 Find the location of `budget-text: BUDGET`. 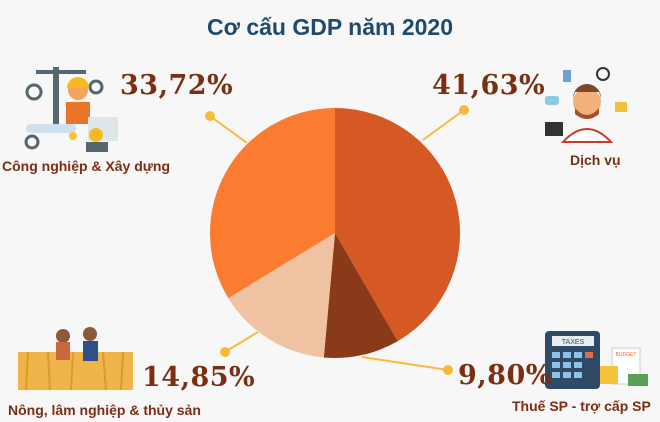

budget-text: BUDGET is located at coordinates (626, 355).